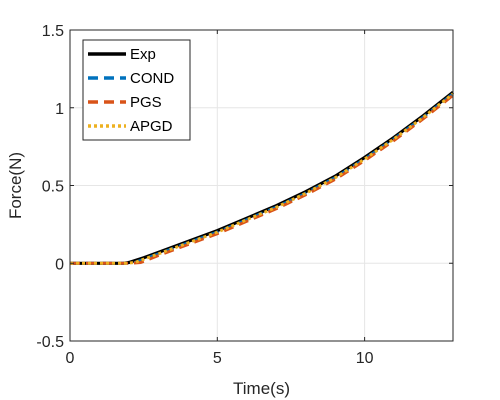  Describe the element at coordinates (143, 54) in the screenshot. I see `legend-label-exp: Exp` at that location.